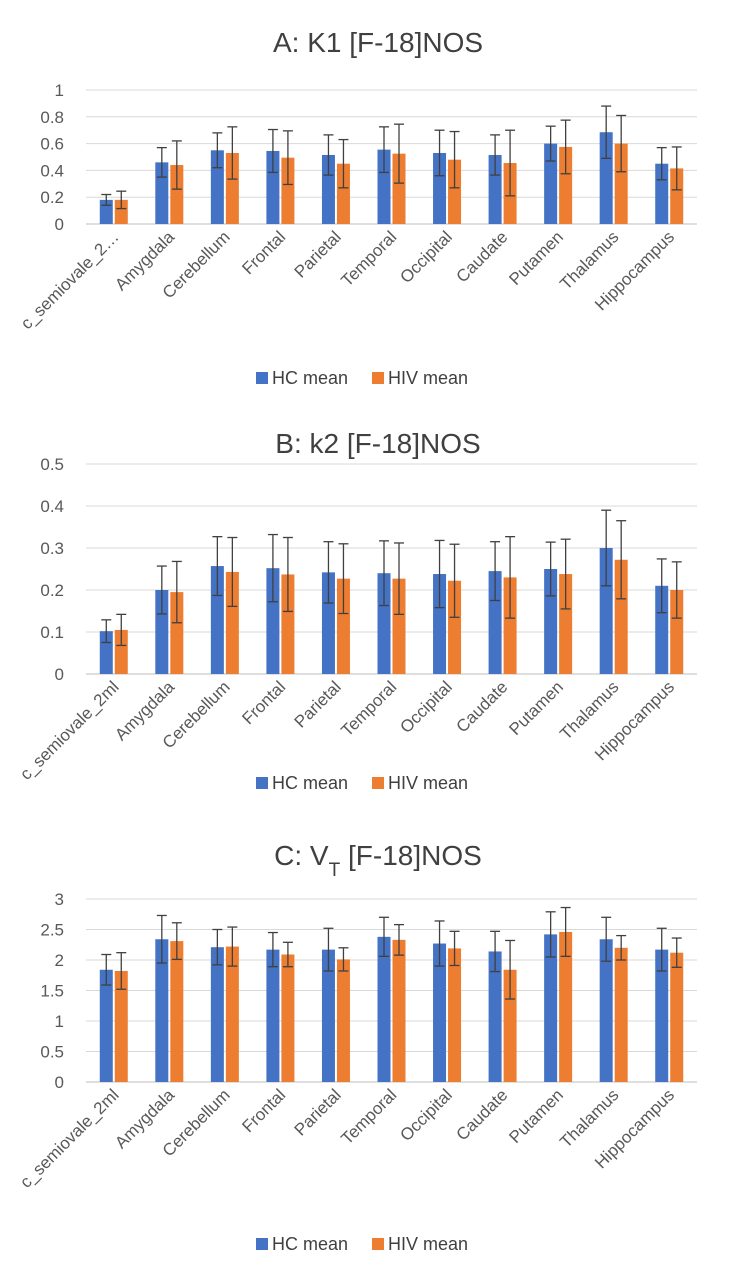 Image resolution: width=756 pixels, height=1285 pixels. What do you see at coordinates (377, 443) in the screenshot?
I see `chart-title: B: k2 [F-18]NOS` at bounding box center [377, 443].